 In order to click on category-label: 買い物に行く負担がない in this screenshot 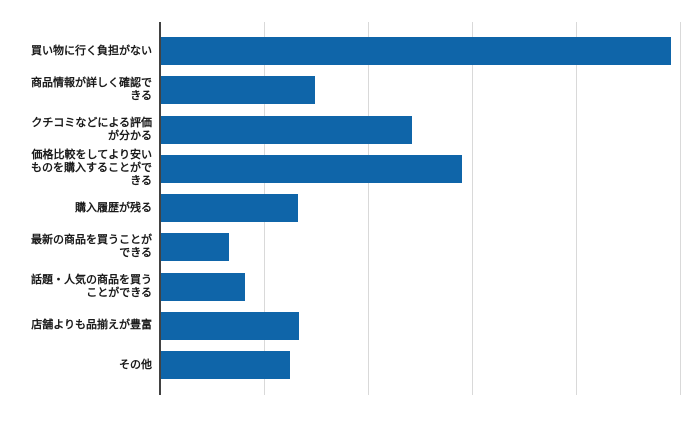, I will do `click(78, 51)`.